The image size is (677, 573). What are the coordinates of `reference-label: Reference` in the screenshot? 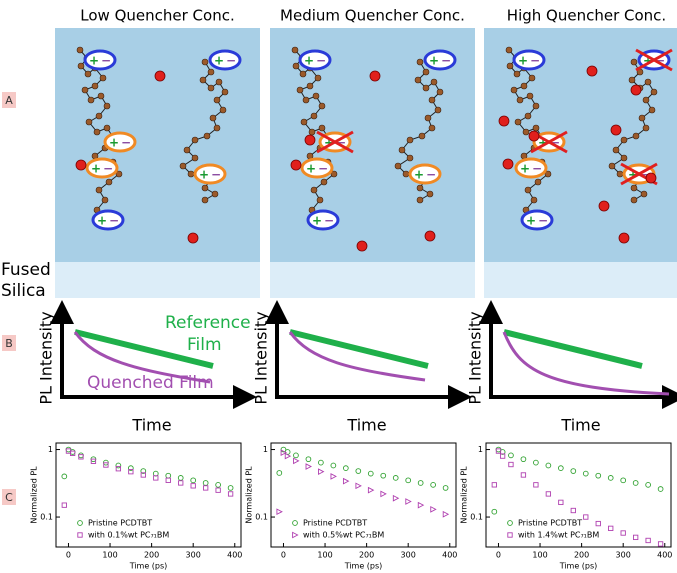 It's located at (208, 323).